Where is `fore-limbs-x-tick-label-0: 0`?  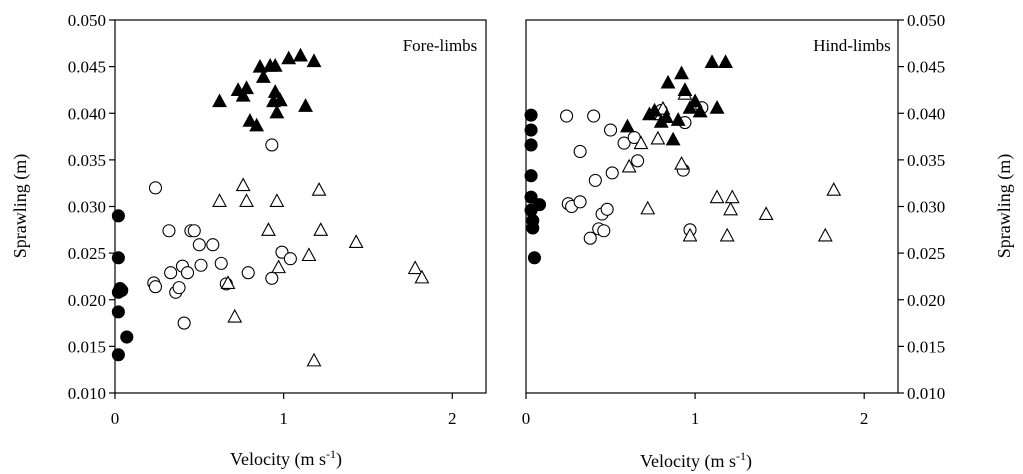 fore-limbs-x-tick-label-0: 0 is located at coordinates (115, 418).